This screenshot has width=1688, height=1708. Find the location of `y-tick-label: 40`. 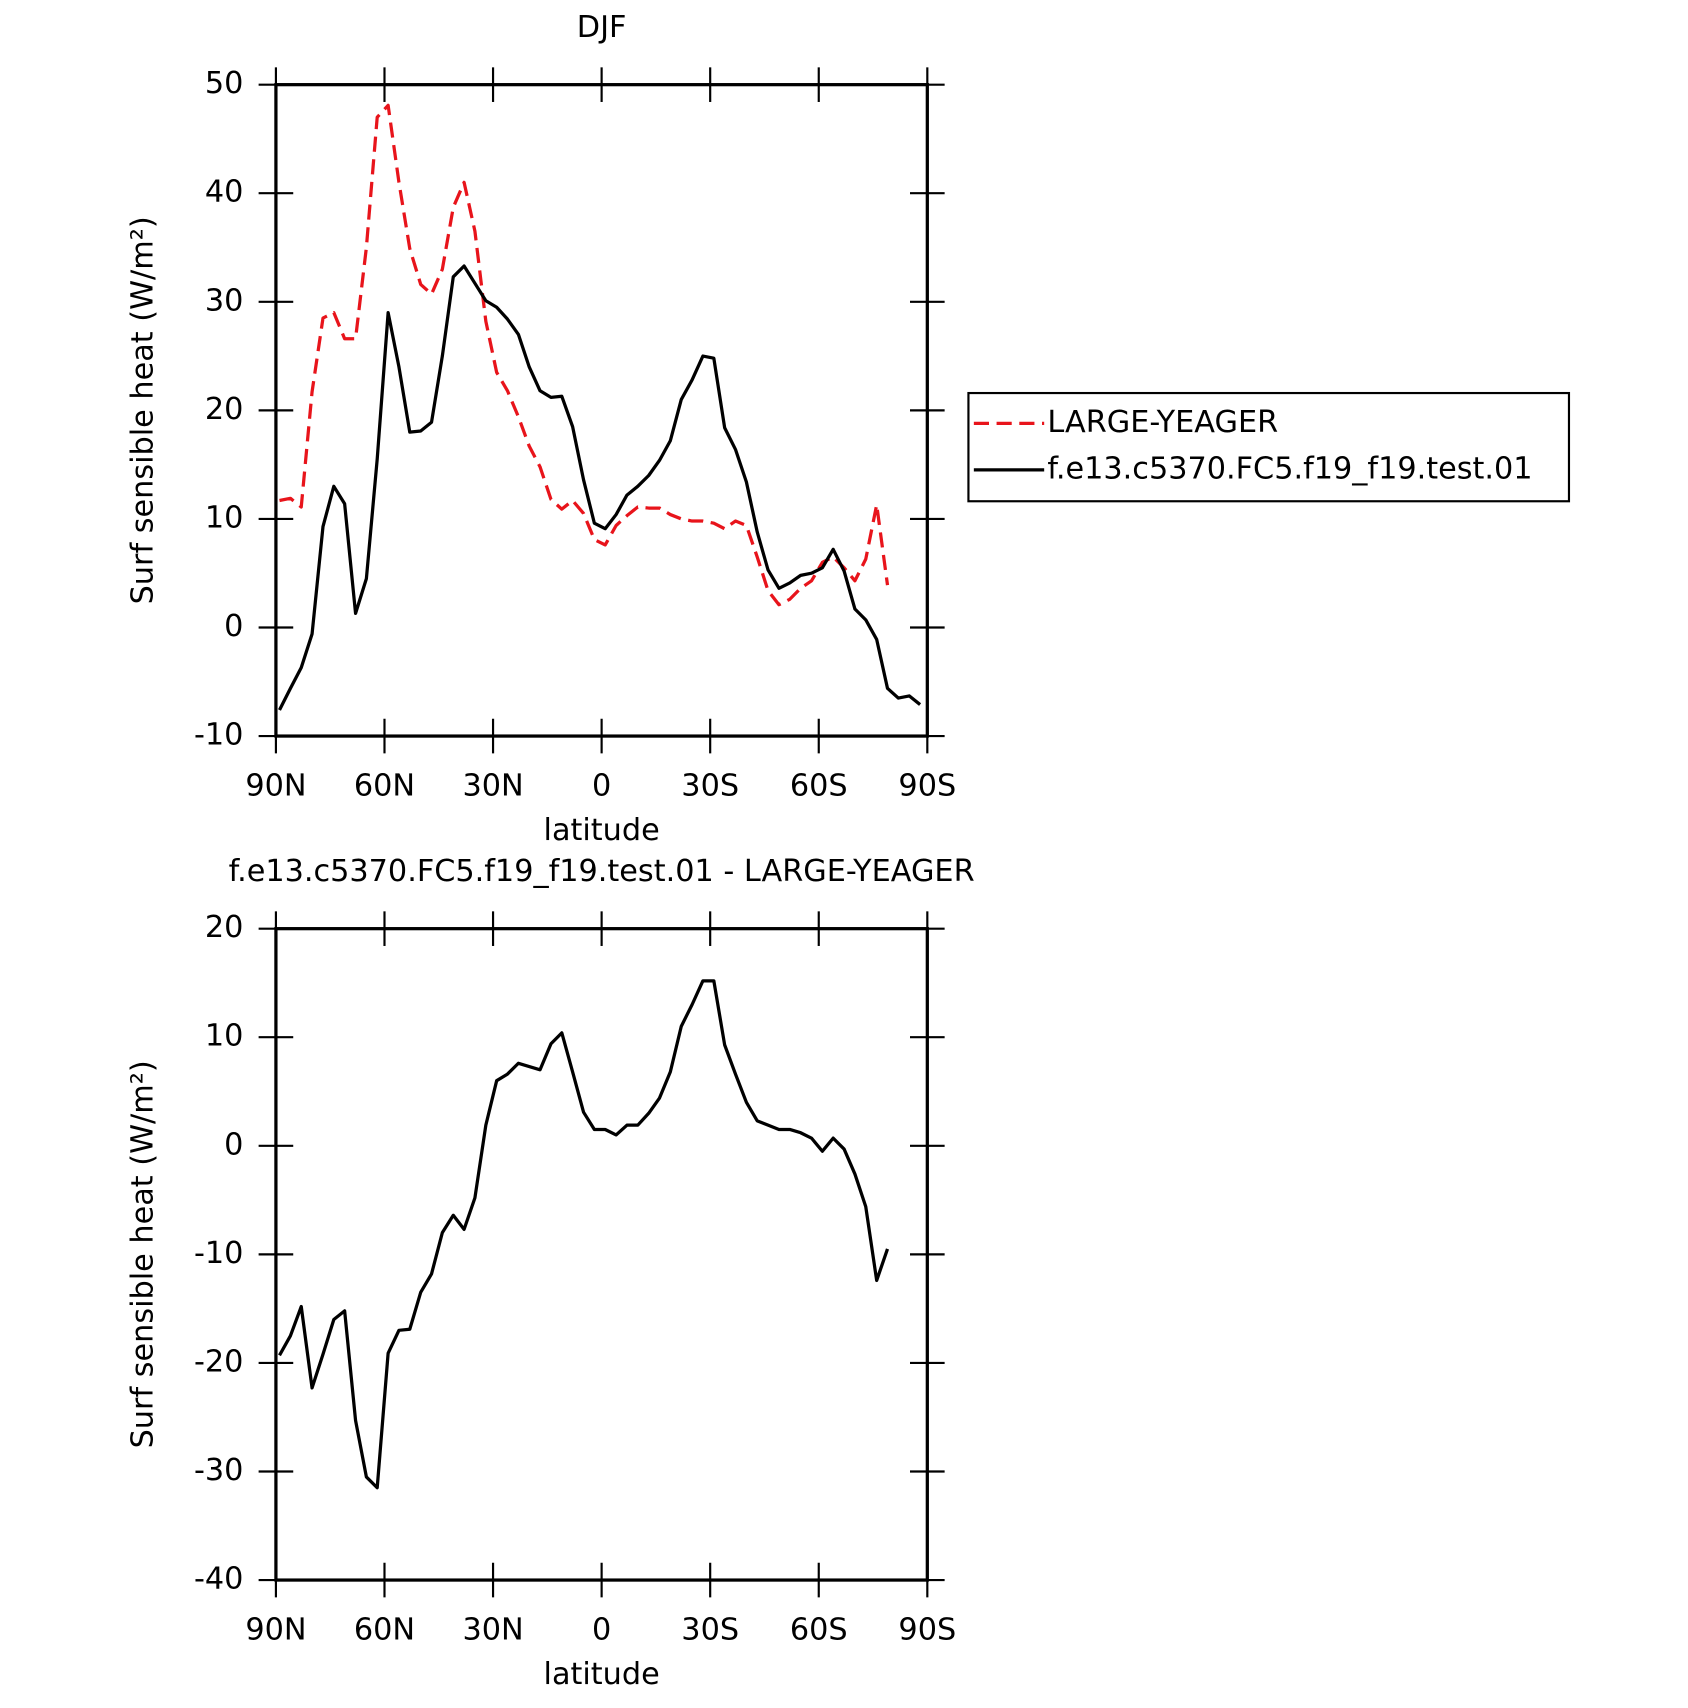

y-tick-label: 40 is located at coordinates (224, 192).